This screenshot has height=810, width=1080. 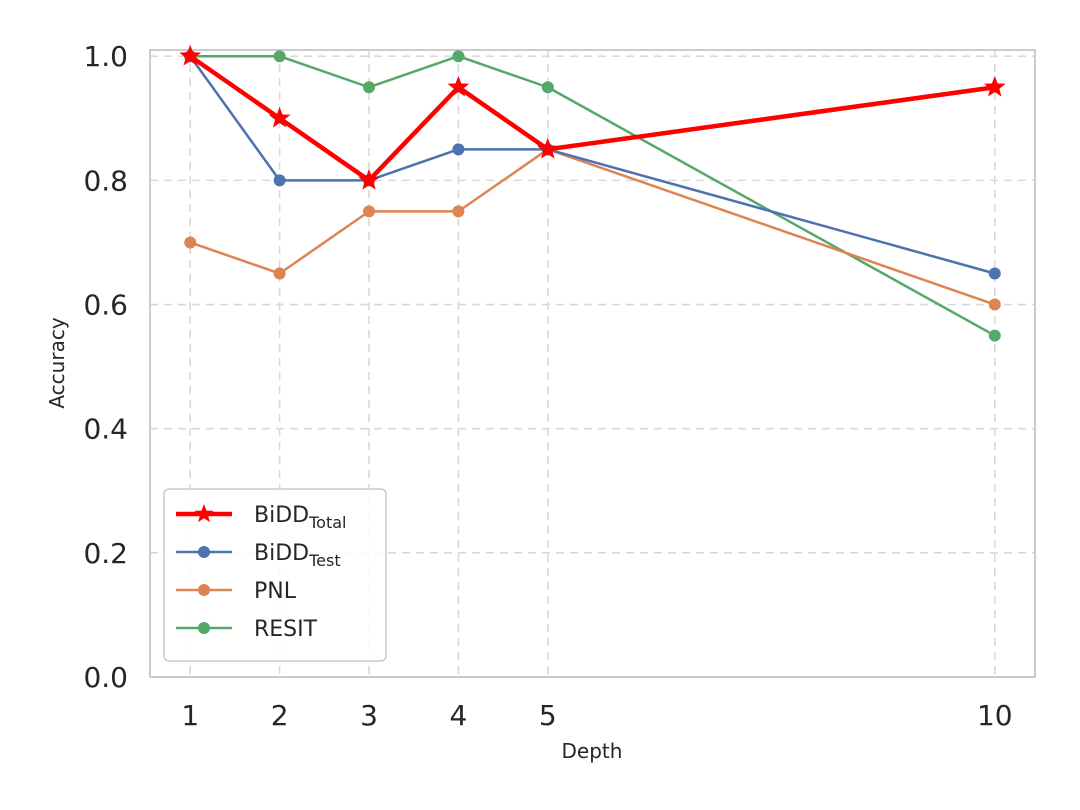 I want to click on legend-label-subscript: Test, so click(x=324, y=560).